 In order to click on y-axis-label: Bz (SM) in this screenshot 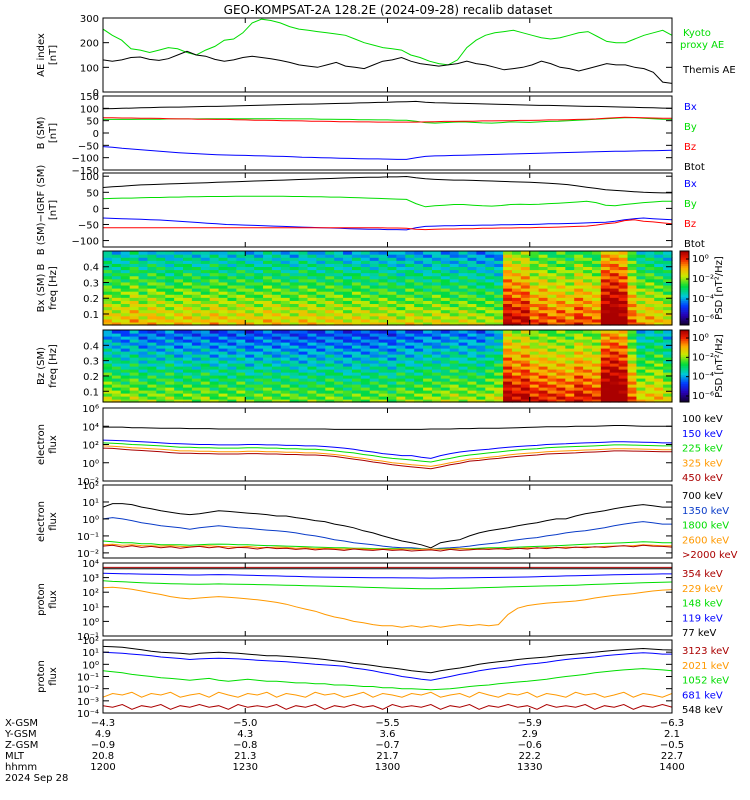, I will do `click(41, 366)`.